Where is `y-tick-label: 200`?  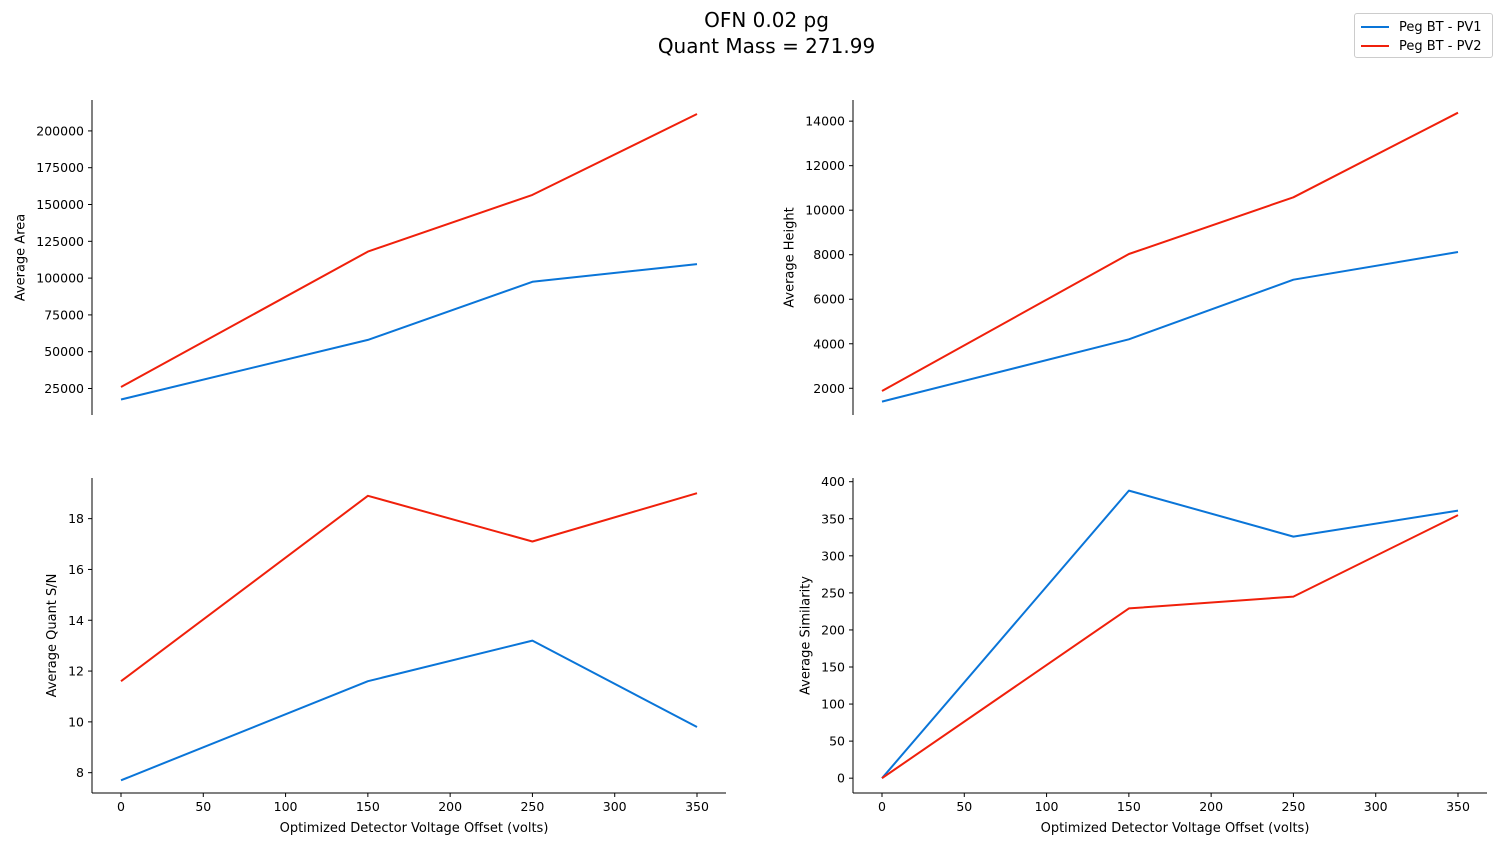
y-tick-label: 200 is located at coordinates (833, 629).